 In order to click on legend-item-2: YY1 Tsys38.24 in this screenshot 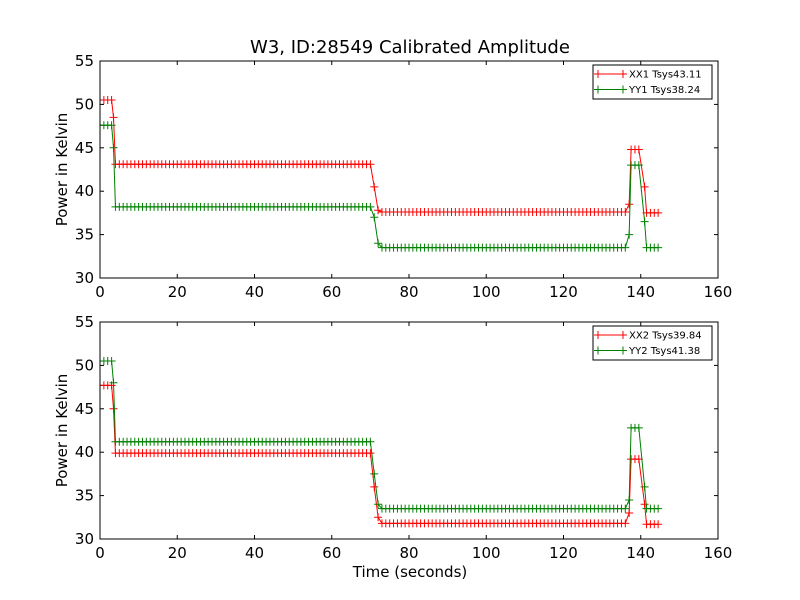, I will do `click(647, 90)`.